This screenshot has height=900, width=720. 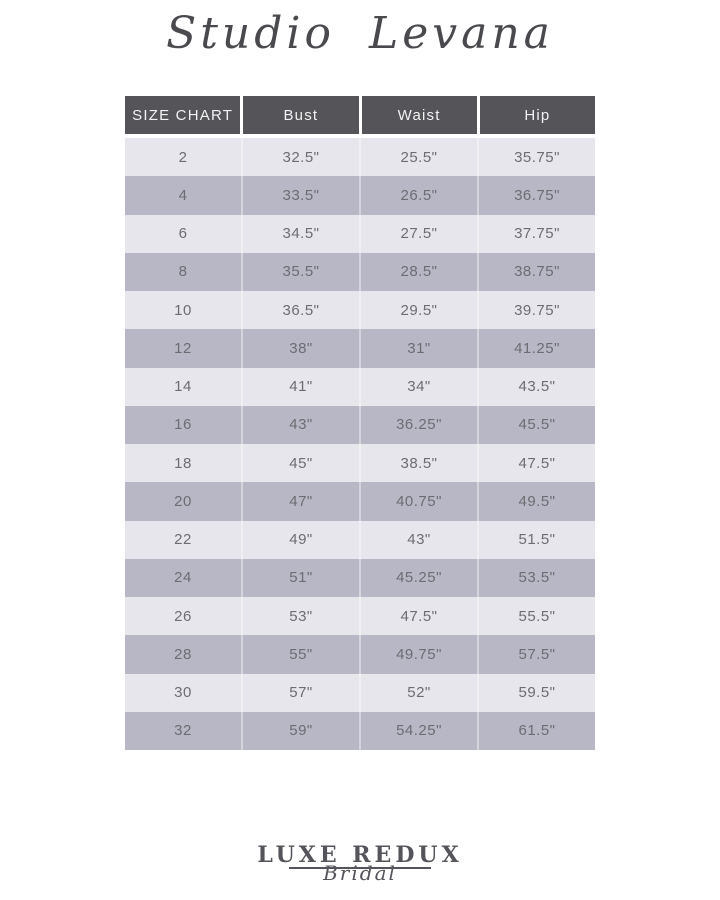 I want to click on bust-cell: 47", so click(x=300, y=501).